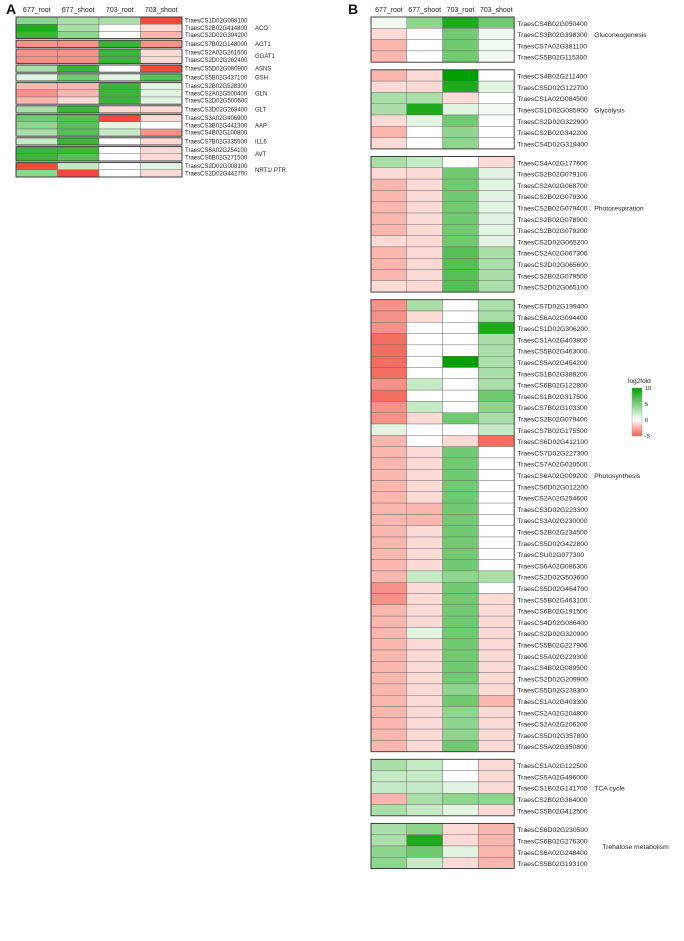 The width and height of the screenshot is (684, 941). Describe the element at coordinates (161, 10) in the screenshot. I see `column-header: 703_shoot` at that location.